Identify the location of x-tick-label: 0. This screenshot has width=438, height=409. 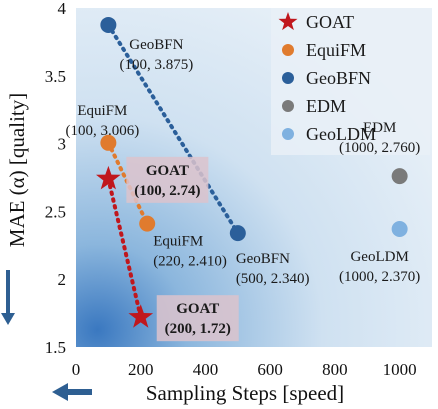
(76, 369).